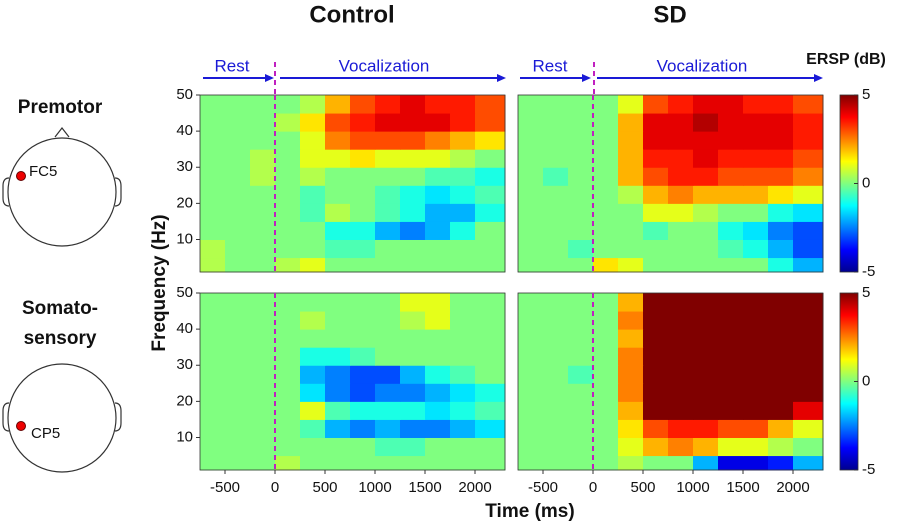 Image resolution: width=900 pixels, height=529 pixels. Describe the element at coordinates (45, 433) in the screenshot. I see `electrode-label: CP5` at that location.